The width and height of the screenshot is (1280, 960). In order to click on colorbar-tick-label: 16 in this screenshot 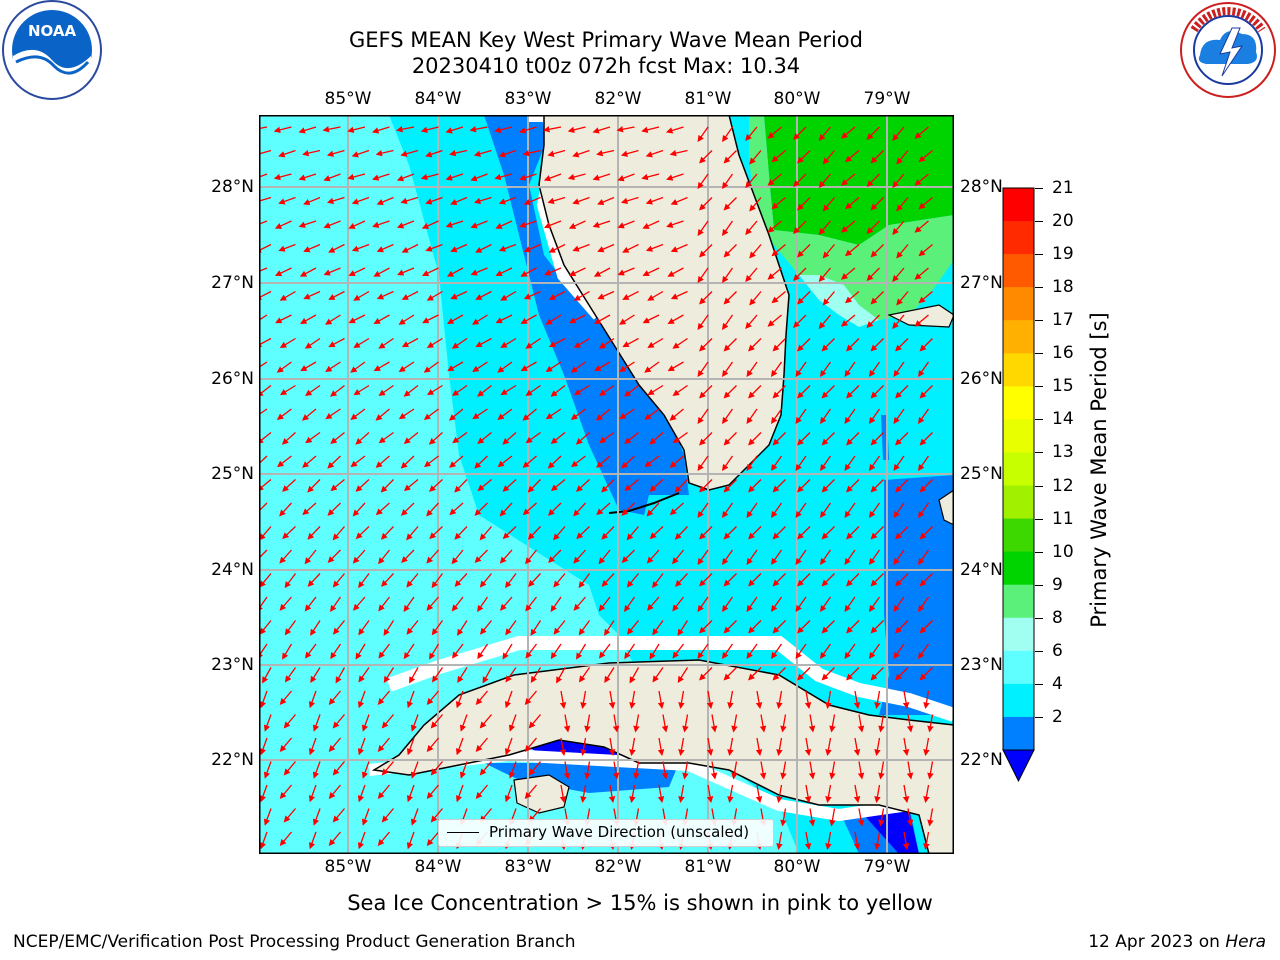, I will do `click(1063, 353)`.